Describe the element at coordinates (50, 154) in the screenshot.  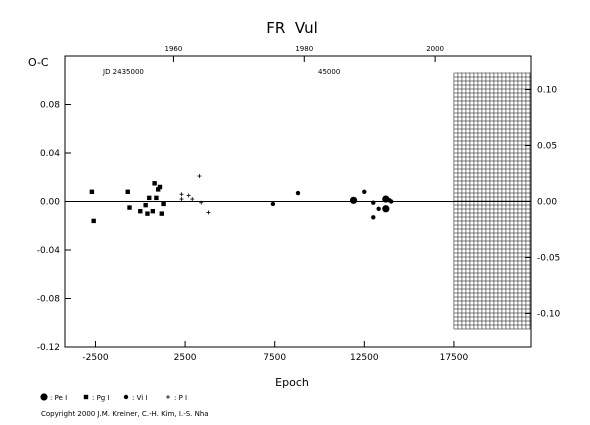
I see `y-tick-label: 0.04` at that location.